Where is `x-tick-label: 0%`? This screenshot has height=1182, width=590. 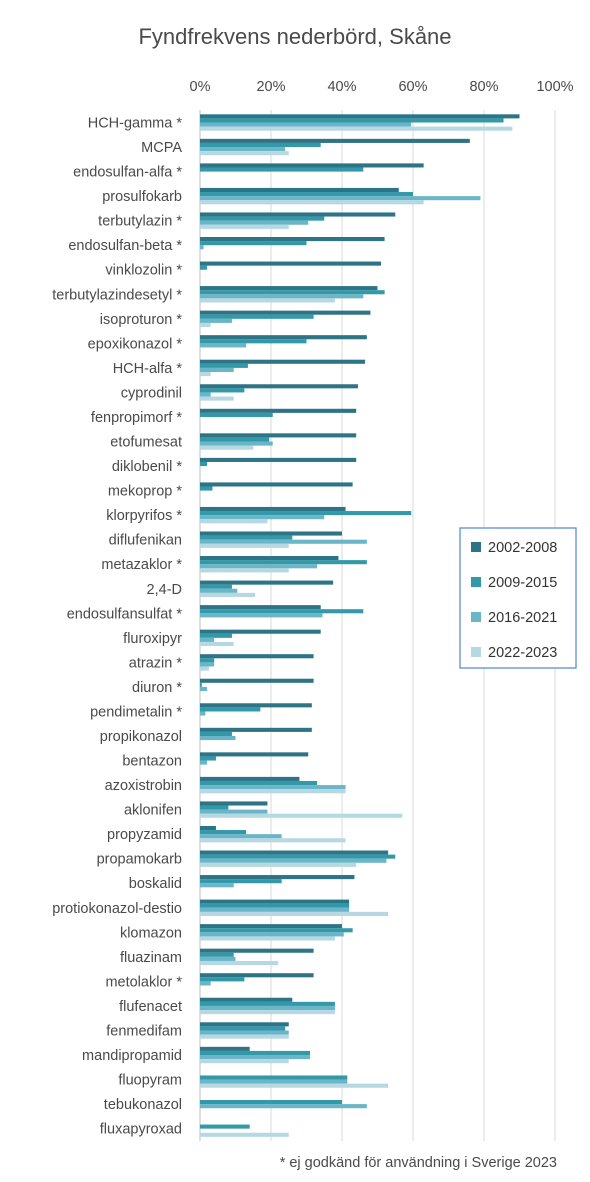 x-tick-label: 0% is located at coordinates (200, 87).